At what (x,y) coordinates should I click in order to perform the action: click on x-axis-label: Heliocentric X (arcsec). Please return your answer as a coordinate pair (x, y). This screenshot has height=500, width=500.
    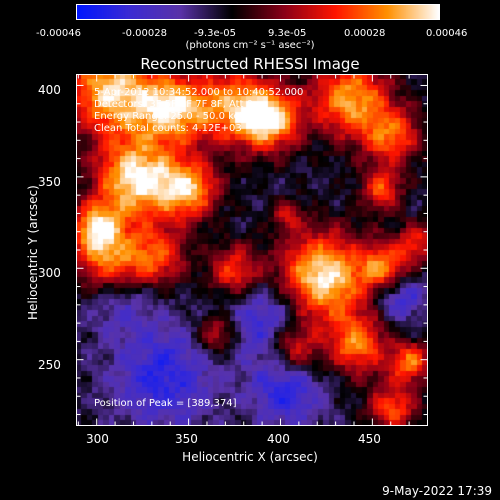
    Looking at the image, I should click on (250, 457).